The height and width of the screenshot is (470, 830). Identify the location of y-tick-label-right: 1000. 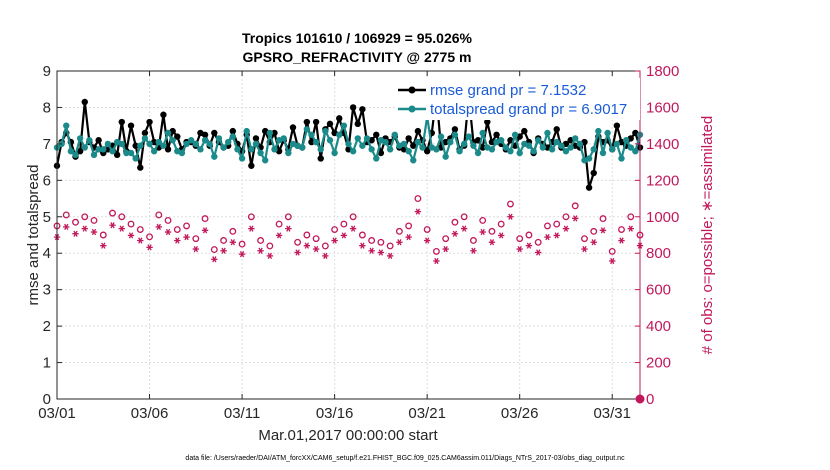
(662, 217).